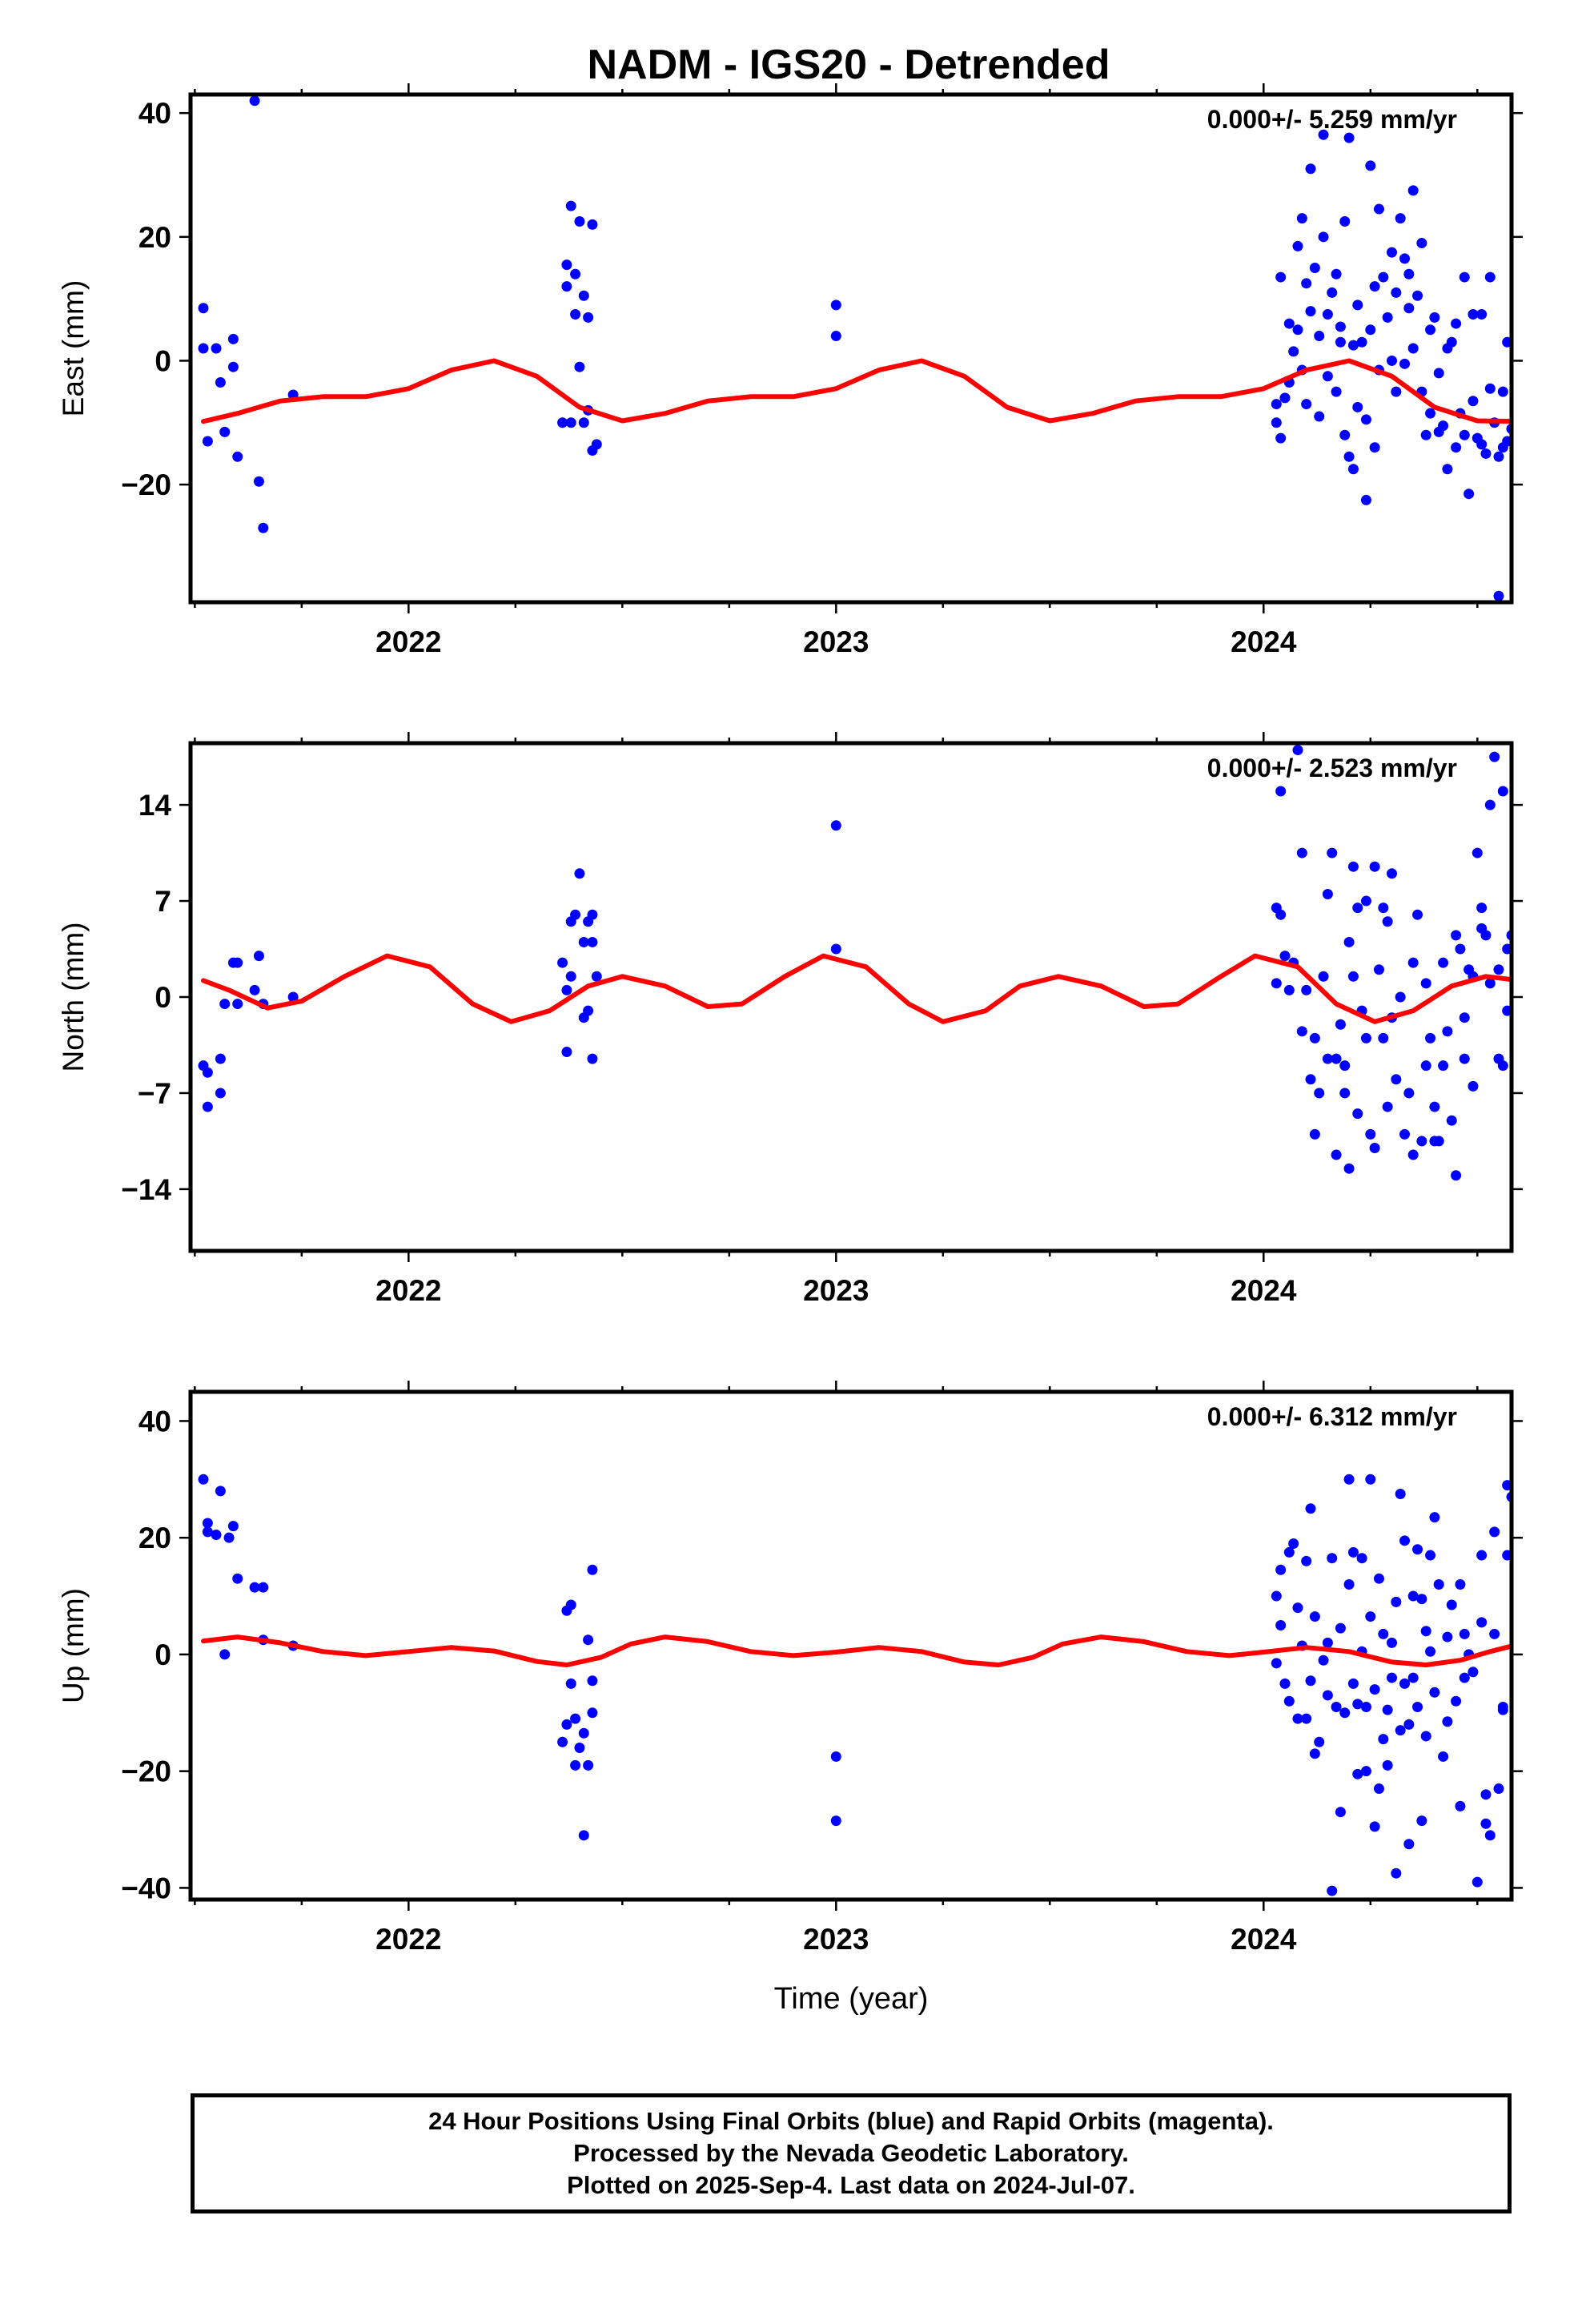 This screenshot has width=1582, height=2324. I want to click on north-y-tick-label: 14, so click(155, 806).